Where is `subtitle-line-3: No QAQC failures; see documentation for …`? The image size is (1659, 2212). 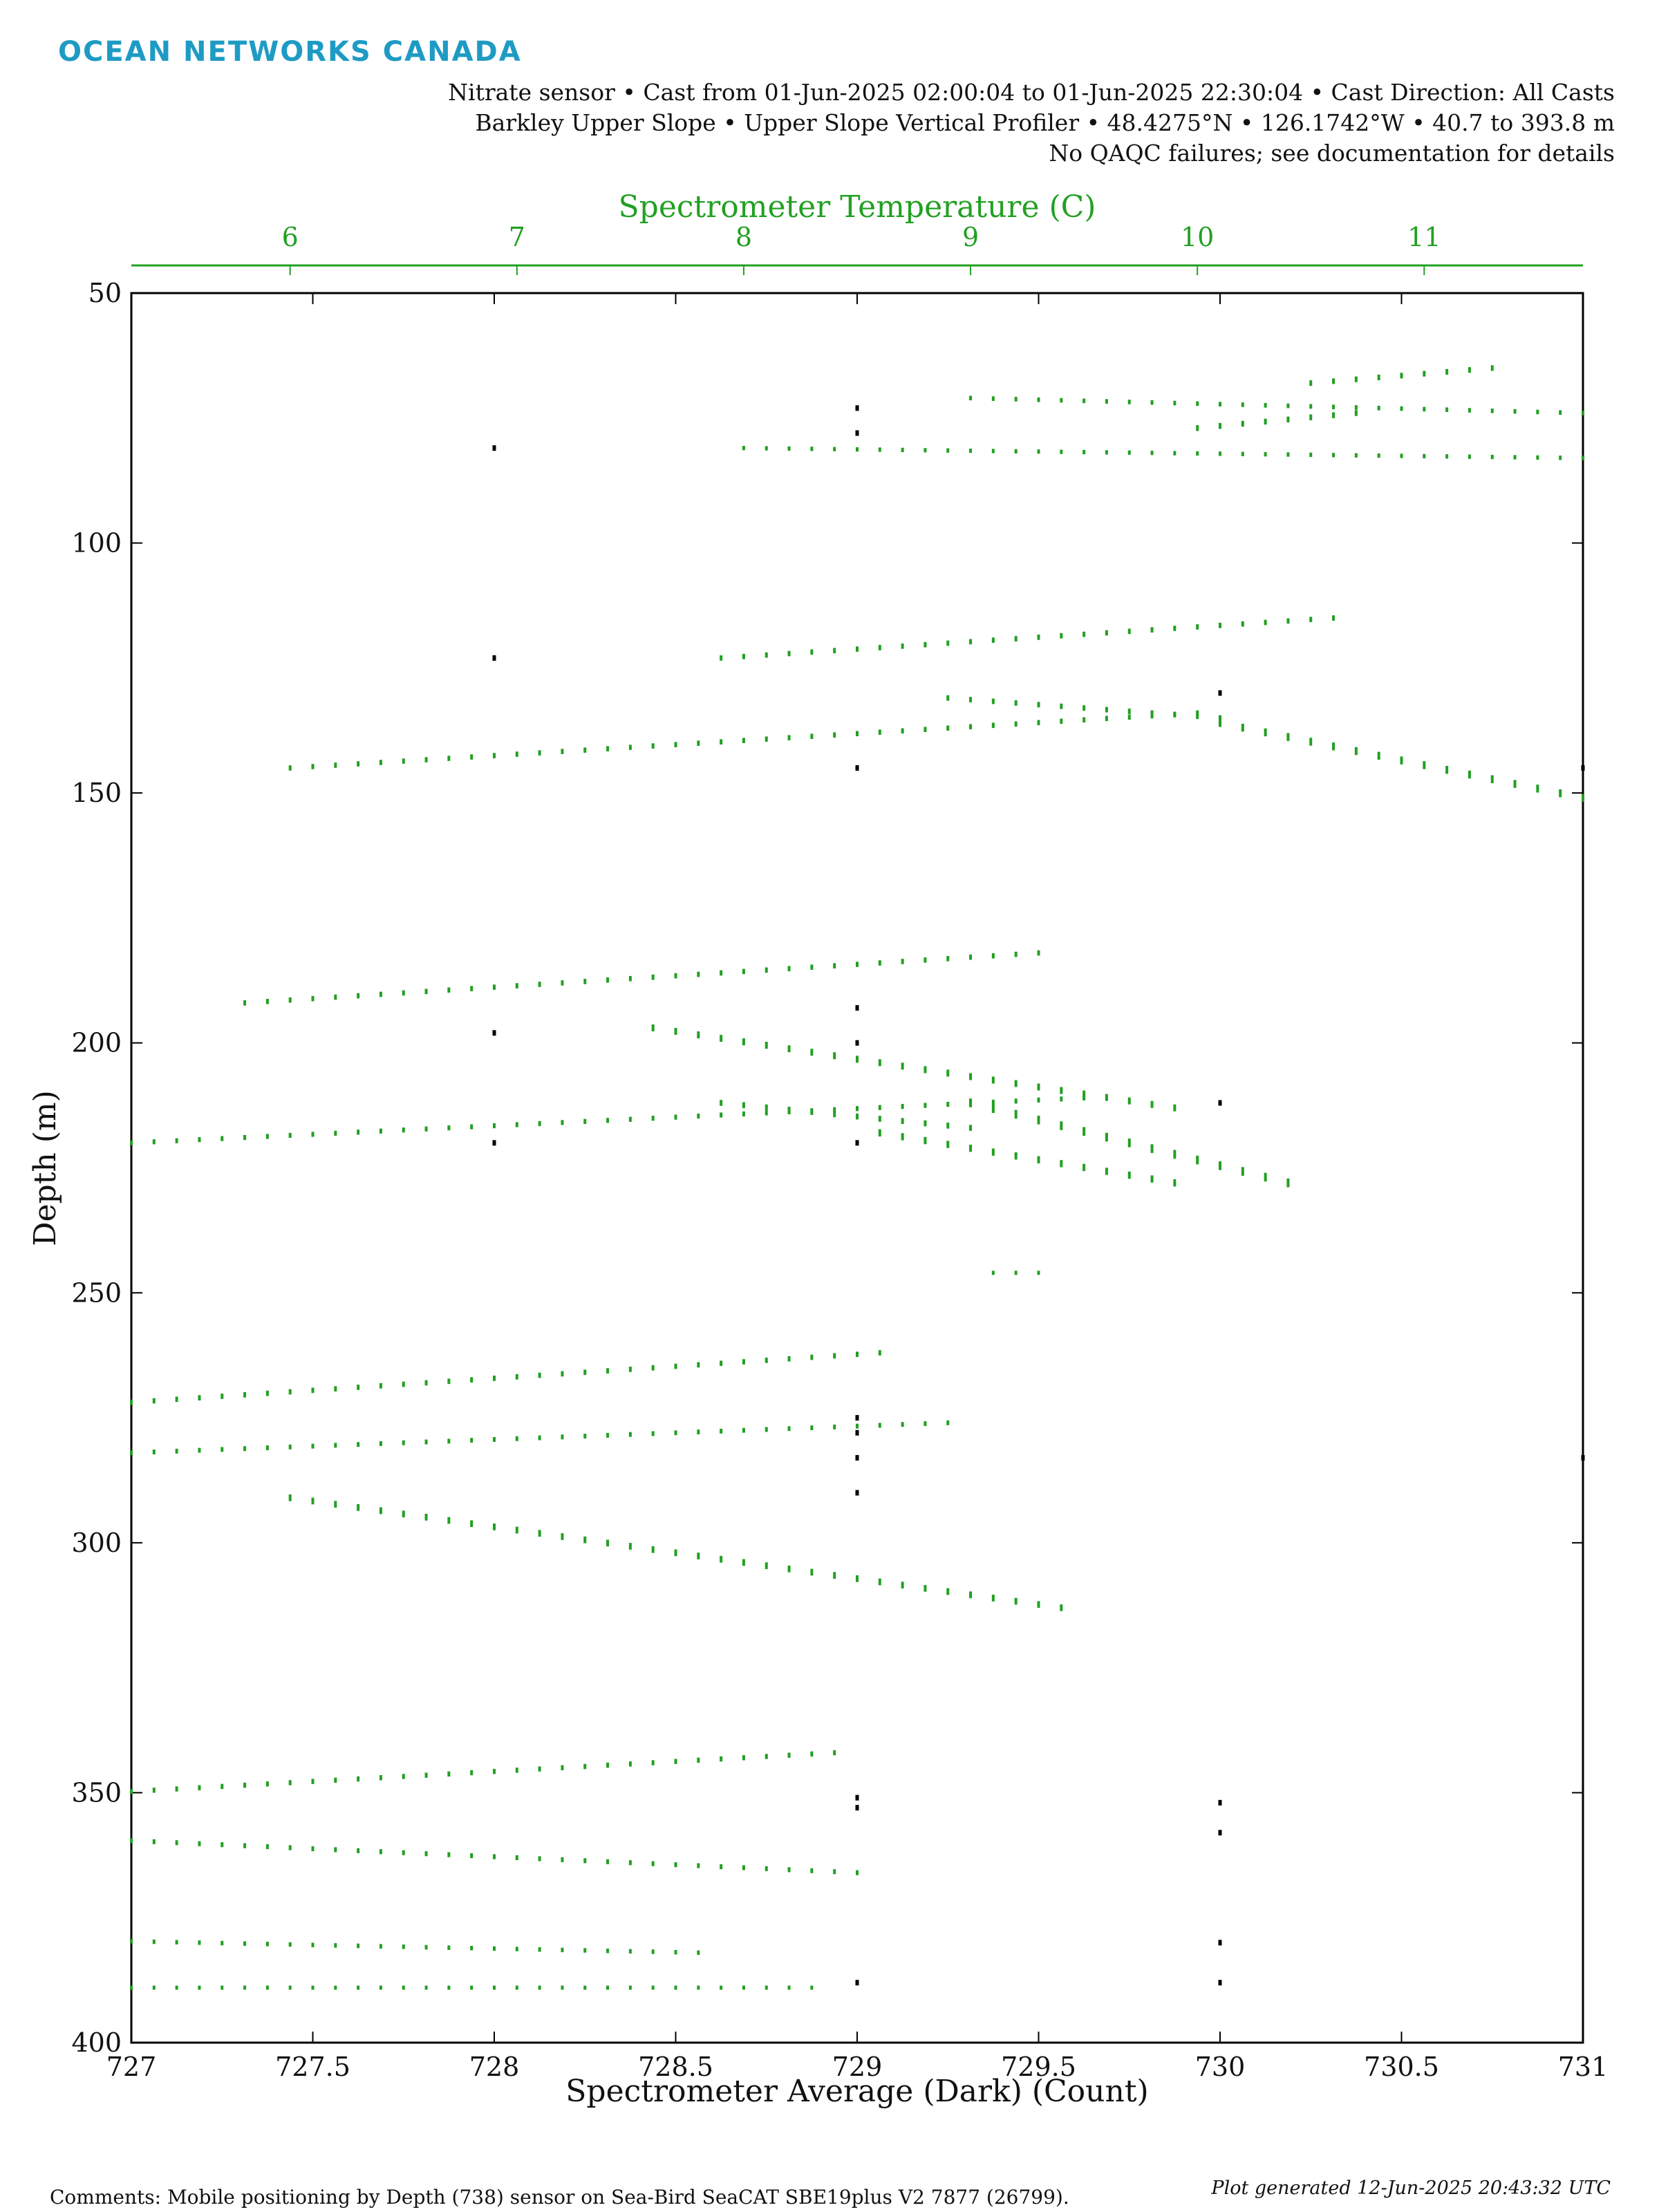 subtitle-line-3: No QAQC failures; see documentation for … is located at coordinates (1332, 153).